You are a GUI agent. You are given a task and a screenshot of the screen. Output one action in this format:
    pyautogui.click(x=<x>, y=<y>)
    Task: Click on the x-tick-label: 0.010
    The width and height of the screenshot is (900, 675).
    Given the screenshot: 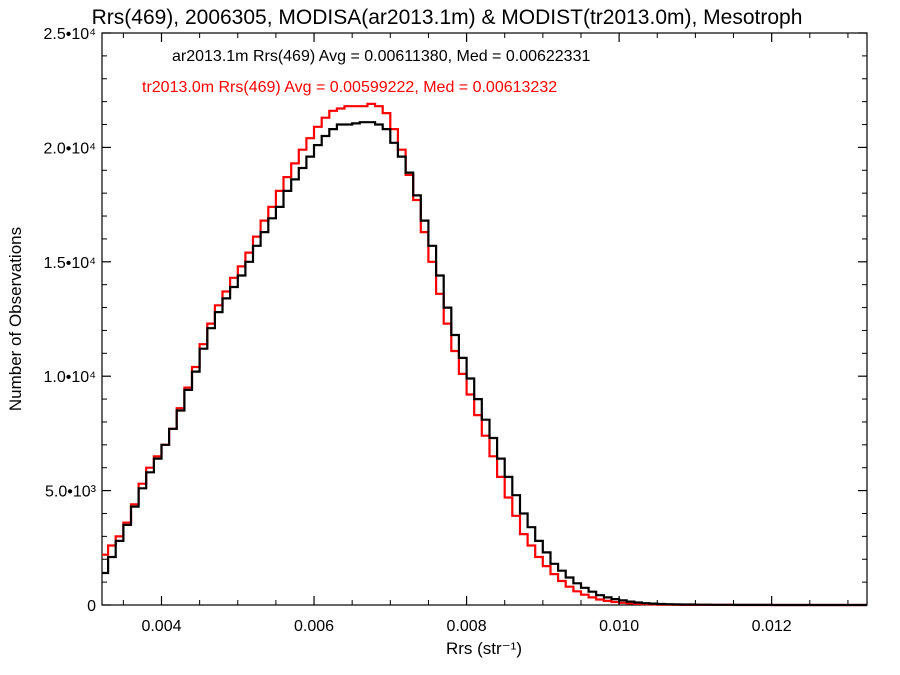 What is the action you would take?
    pyautogui.click(x=619, y=626)
    